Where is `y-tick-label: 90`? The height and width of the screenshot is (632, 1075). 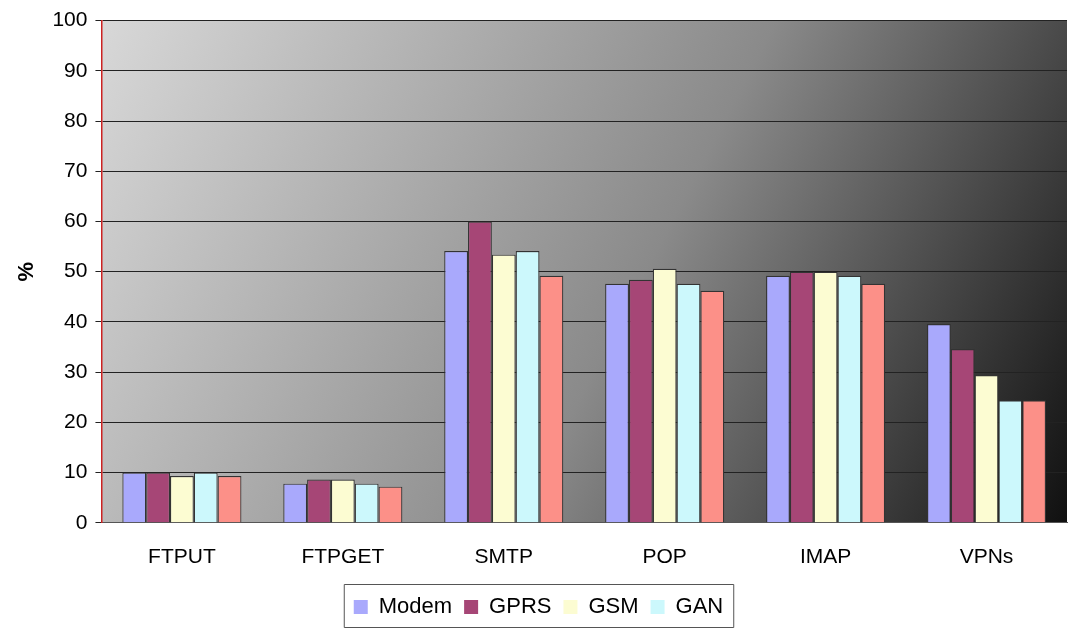
y-tick-label: 90 is located at coordinates (76, 69).